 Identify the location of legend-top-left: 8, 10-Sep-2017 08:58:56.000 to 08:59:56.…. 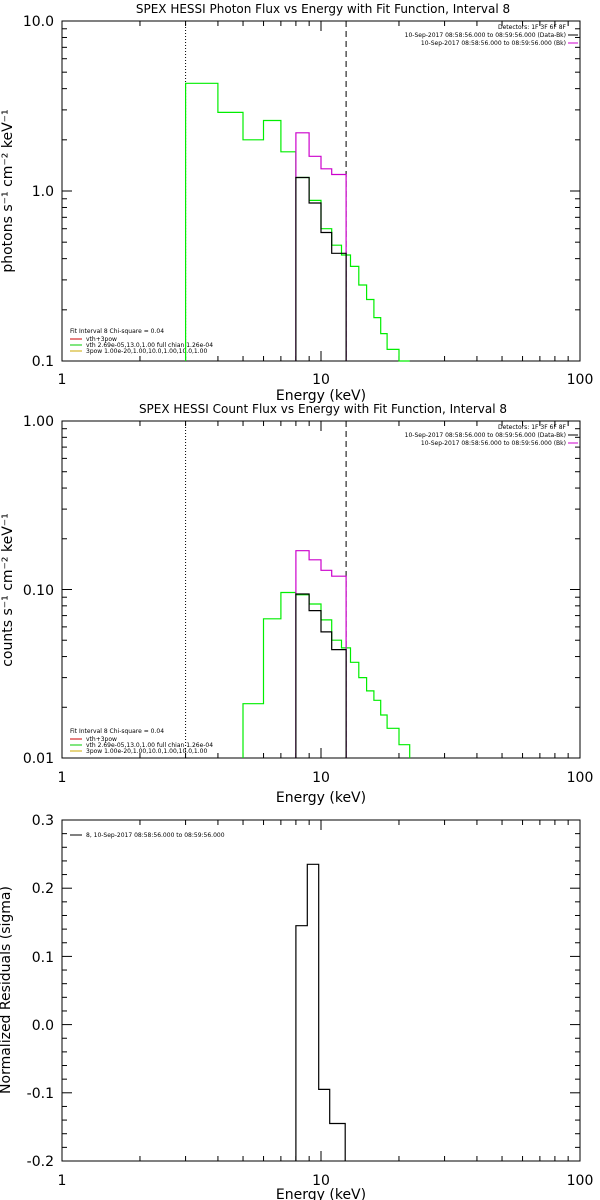
(147, 835).